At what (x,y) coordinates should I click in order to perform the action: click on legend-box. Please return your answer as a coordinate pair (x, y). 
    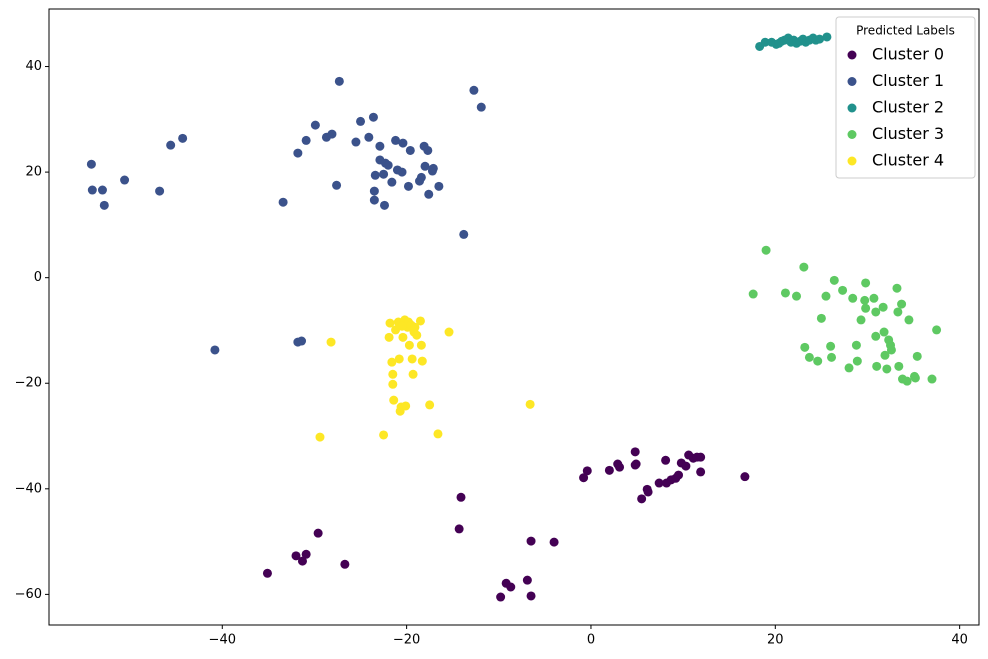
    Looking at the image, I should click on (905, 97).